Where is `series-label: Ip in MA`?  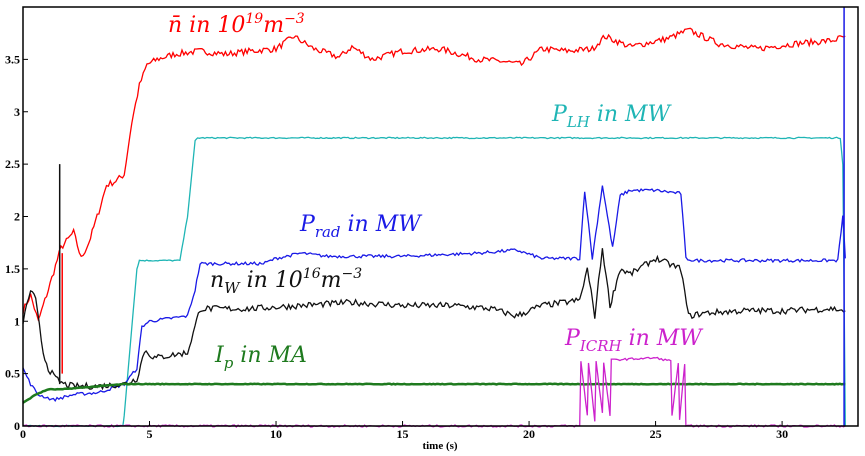
series-label: Ip in MA is located at coordinates (260, 357).